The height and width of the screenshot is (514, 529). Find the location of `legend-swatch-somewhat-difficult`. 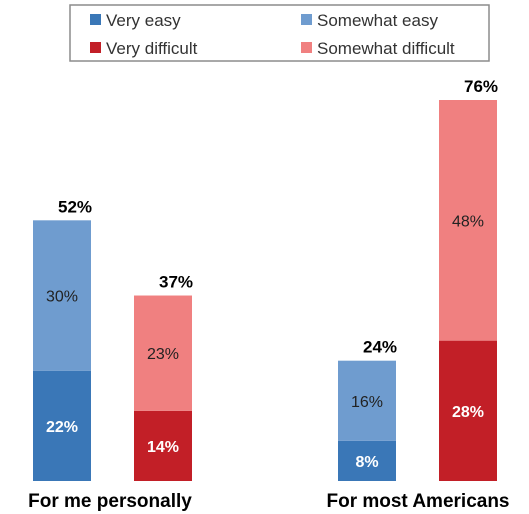

legend-swatch-somewhat-difficult is located at coordinates (306, 47).